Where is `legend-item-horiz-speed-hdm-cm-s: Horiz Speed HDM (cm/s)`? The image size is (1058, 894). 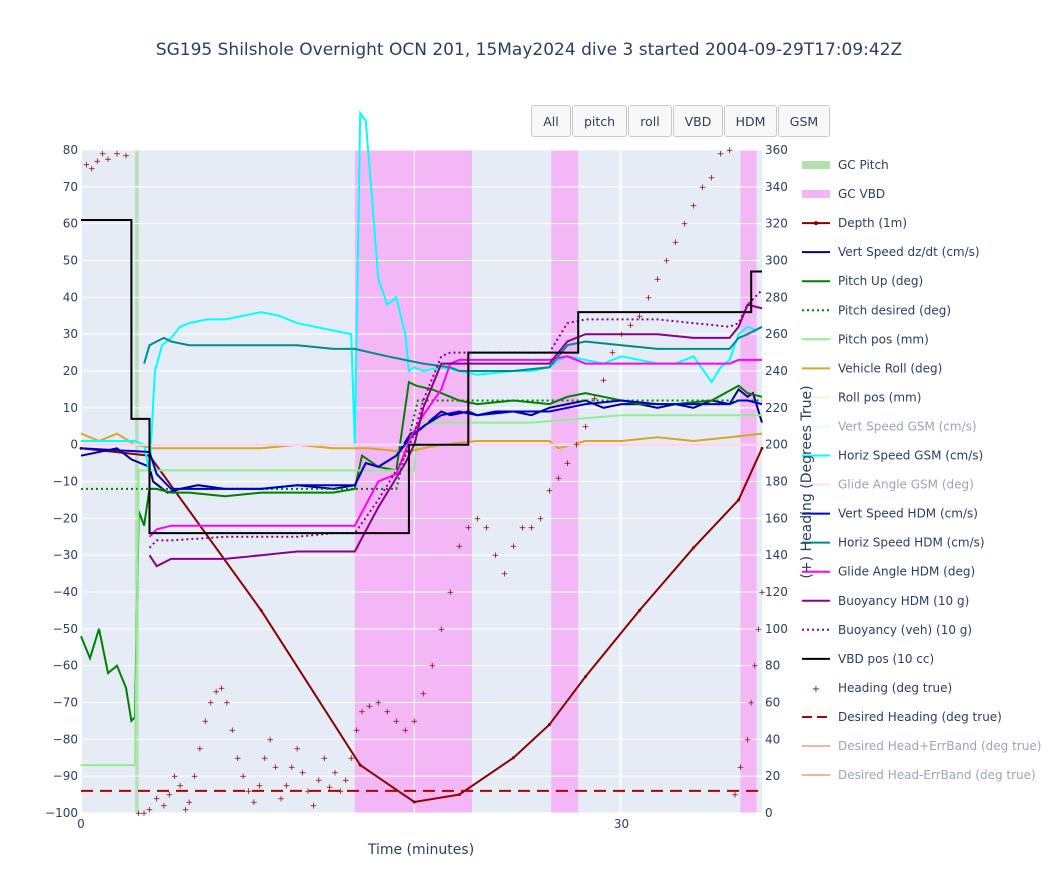
legend-item-horiz-speed-hdm-cm-s: Horiz Speed HDM (cm/s) is located at coordinates (893, 543).